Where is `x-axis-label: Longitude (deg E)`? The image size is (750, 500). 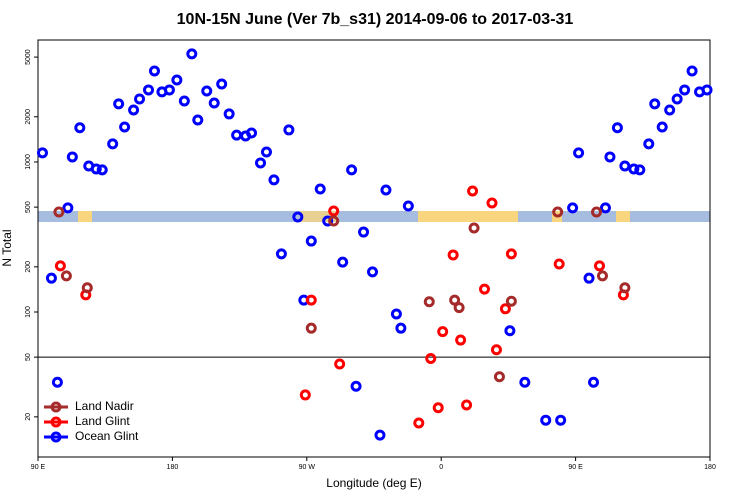 x-axis-label: Longitude (deg E) is located at coordinates (373, 483).